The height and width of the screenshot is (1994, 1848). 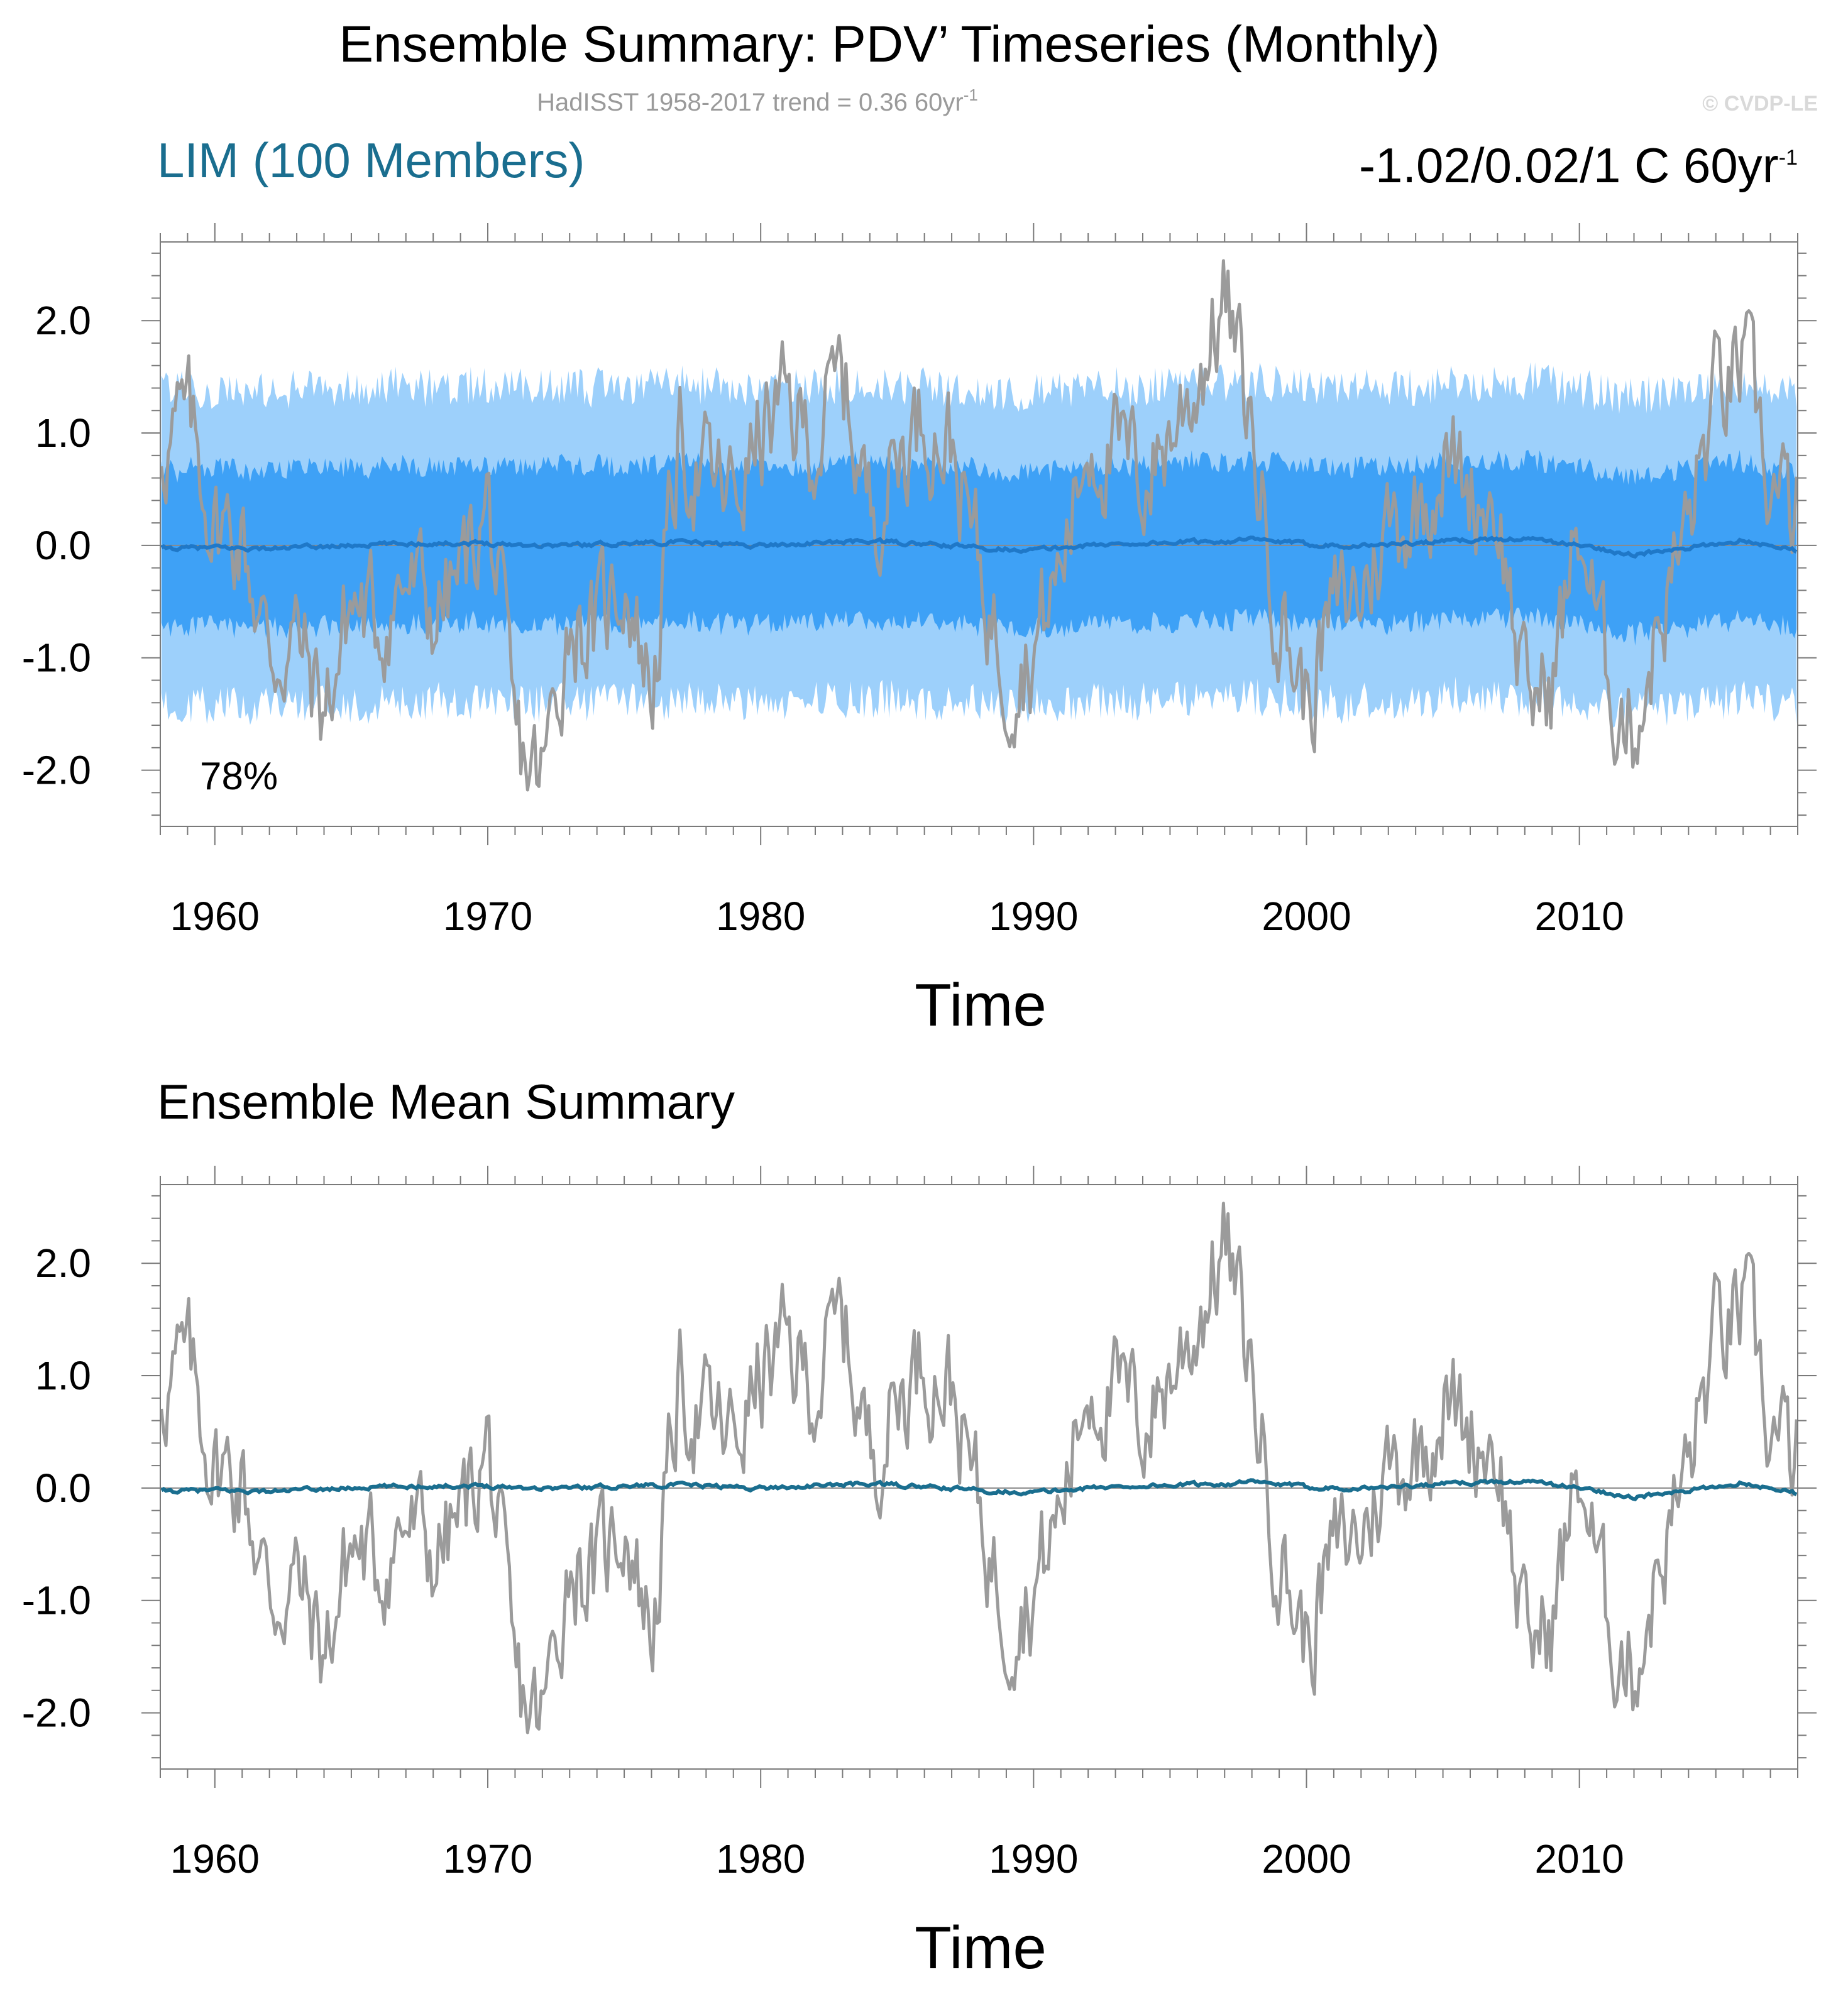 What do you see at coordinates (239, 777) in the screenshot?
I see `percent-label: 78%` at bounding box center [239, 777].